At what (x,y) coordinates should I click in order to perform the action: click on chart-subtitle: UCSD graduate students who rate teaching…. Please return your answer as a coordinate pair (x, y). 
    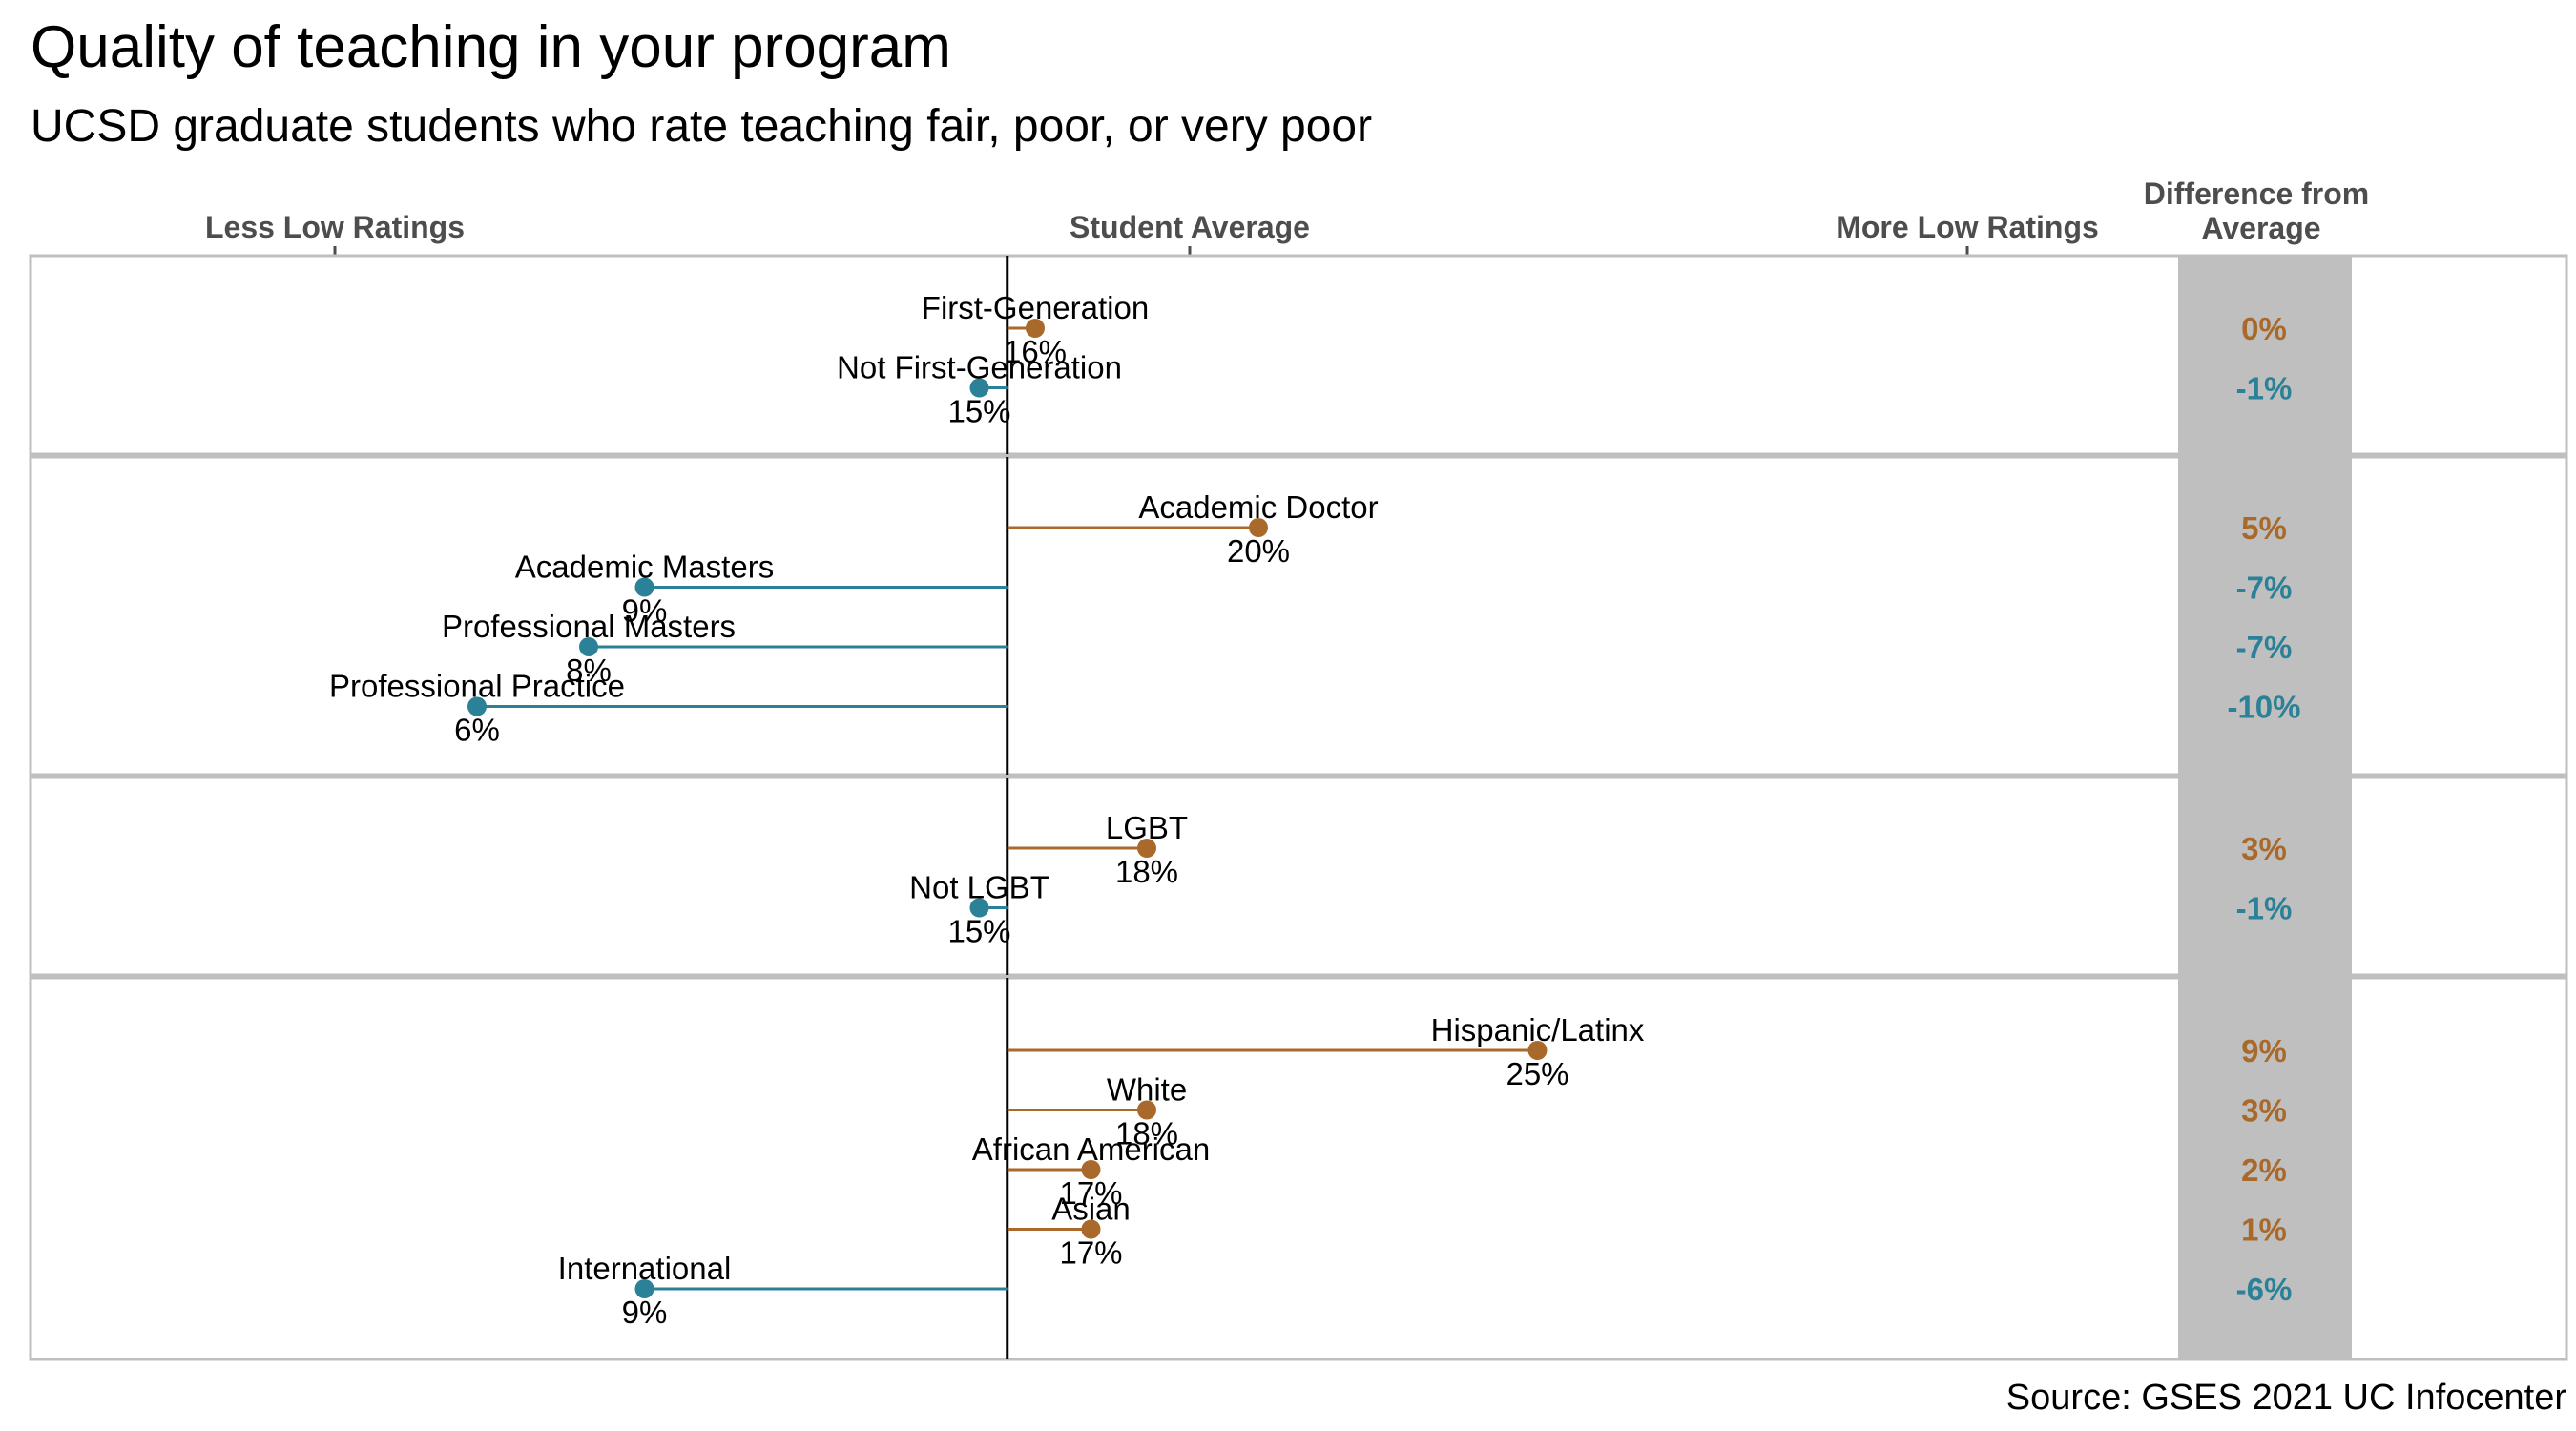
    Looking at the image, I should click on (701, 127).